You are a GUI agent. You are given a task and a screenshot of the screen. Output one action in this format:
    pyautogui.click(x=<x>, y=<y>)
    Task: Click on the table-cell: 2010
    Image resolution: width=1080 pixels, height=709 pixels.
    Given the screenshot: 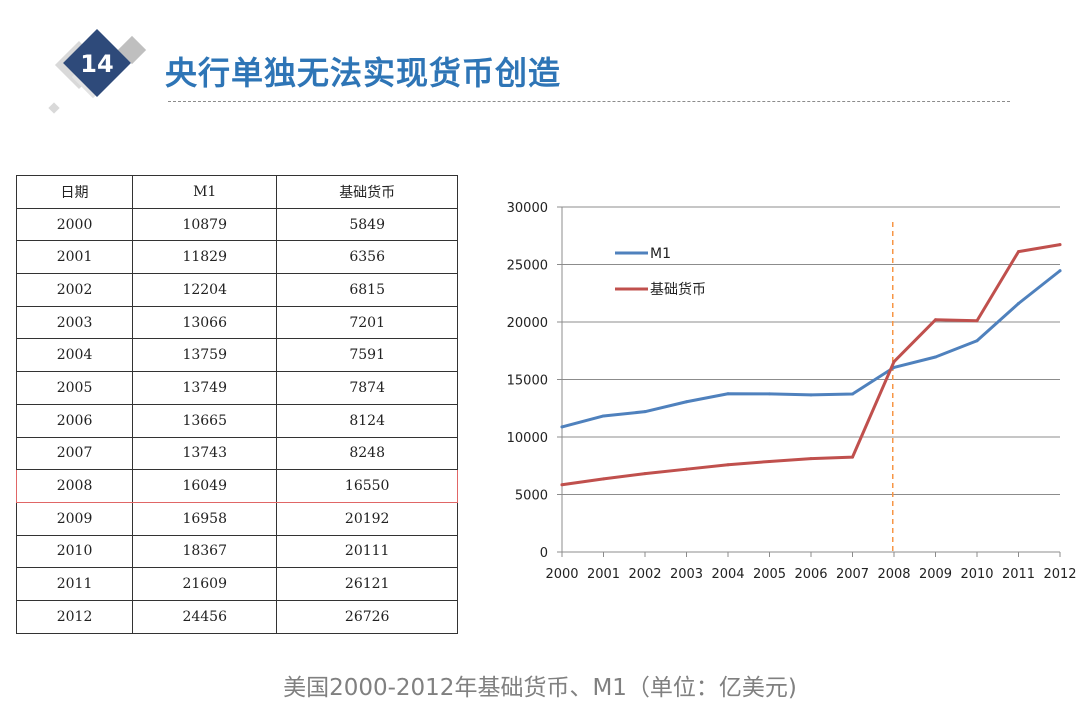 What is the action you would take?
    pyautogui.click(x=74, y=551)
    